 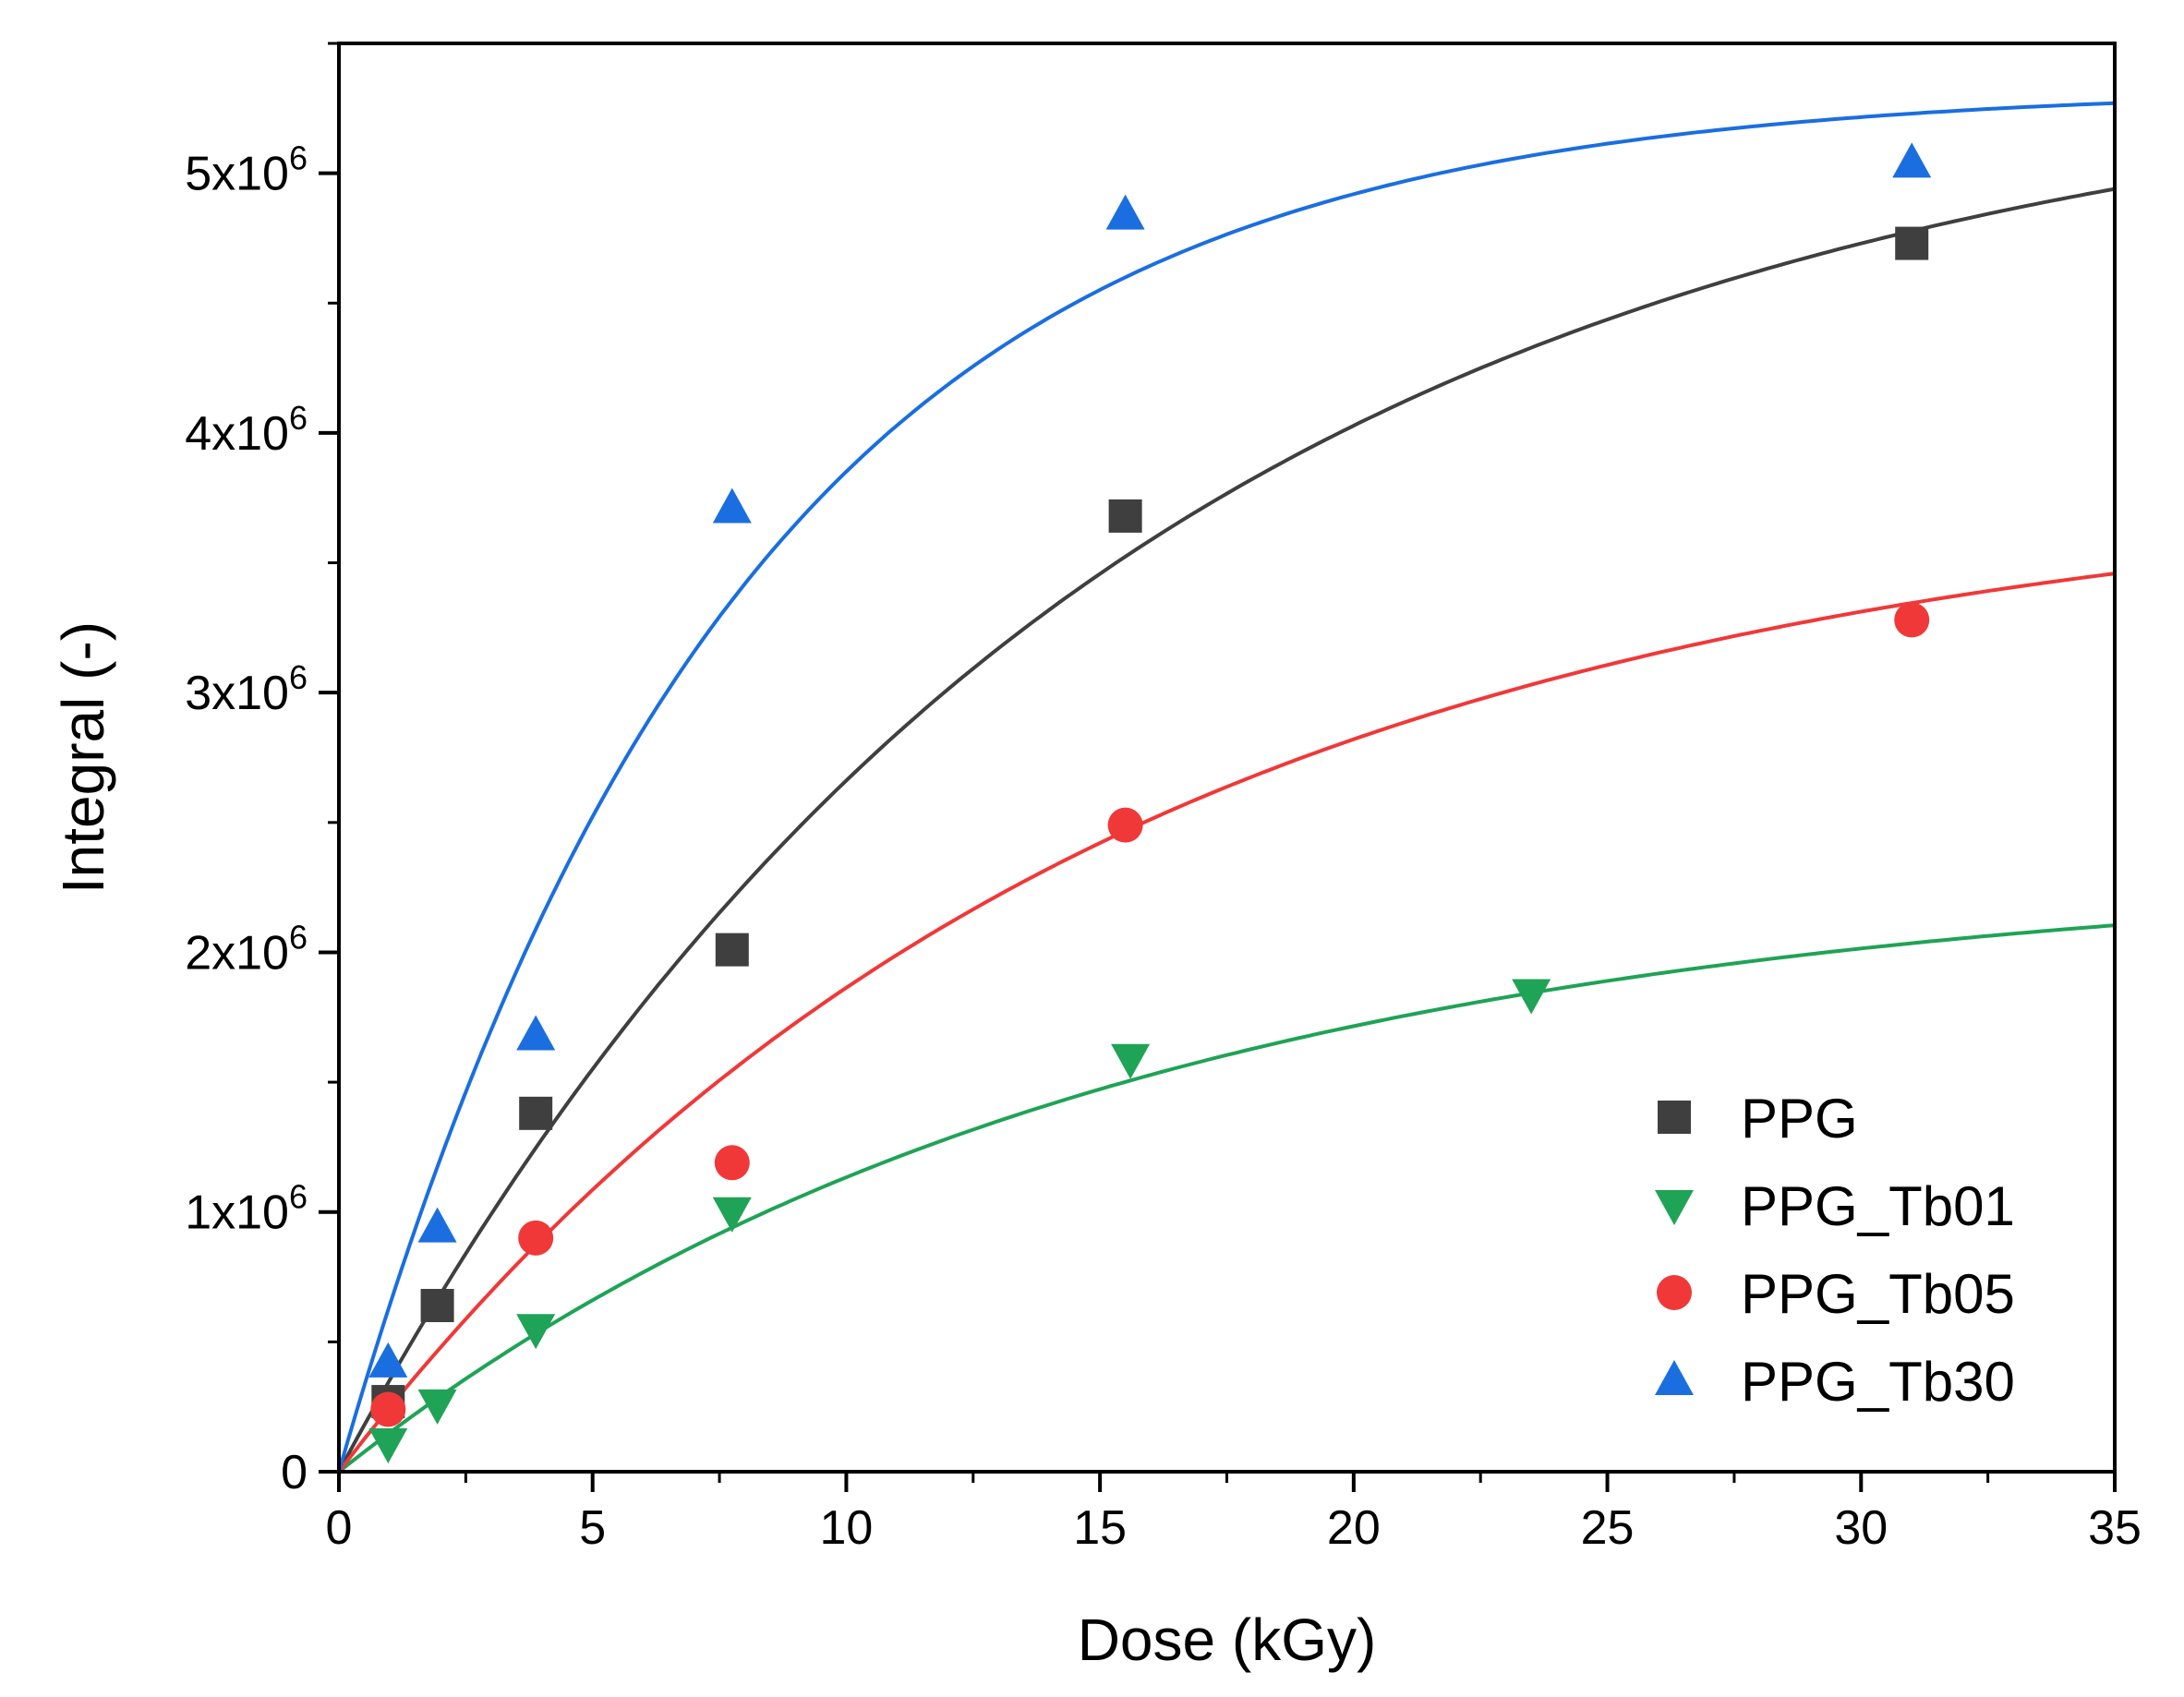 What do you see at coordinates (1354, 1528) in the screenshot?
I see `x-tick-label: 20` at bounding box center [1354, 1528].